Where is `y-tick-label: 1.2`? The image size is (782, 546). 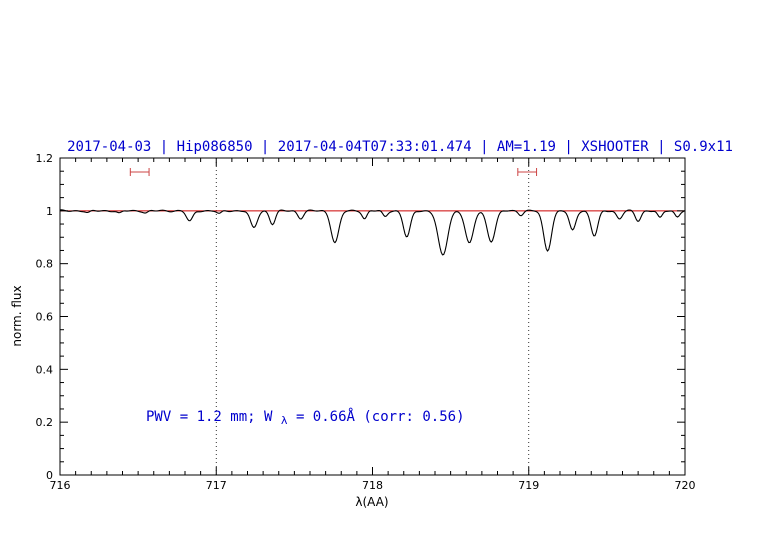 y-tick-label: 1.2 is located at coordinates (45, 158).